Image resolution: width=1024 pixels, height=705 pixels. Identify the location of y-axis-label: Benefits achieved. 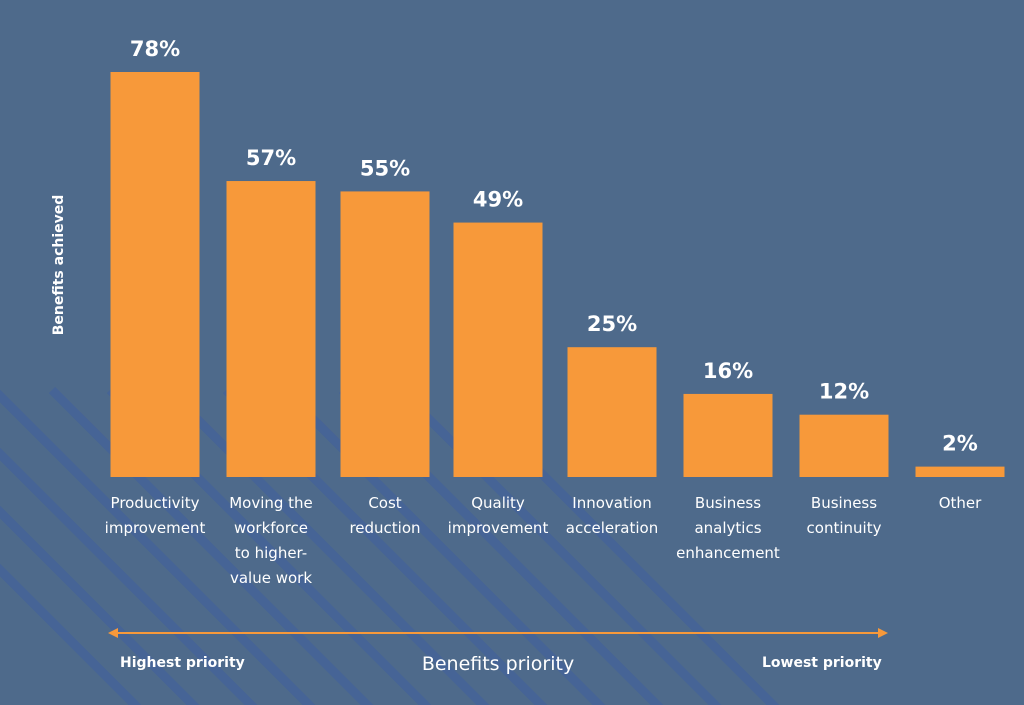
(59, 265).